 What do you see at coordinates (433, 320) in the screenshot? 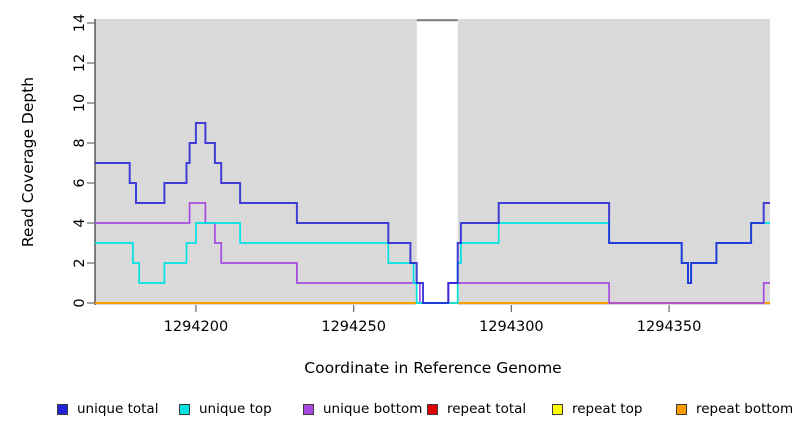
I see `x-axis: 1294200 1294250 1294300 1294350` at bounding box center [433, 320].